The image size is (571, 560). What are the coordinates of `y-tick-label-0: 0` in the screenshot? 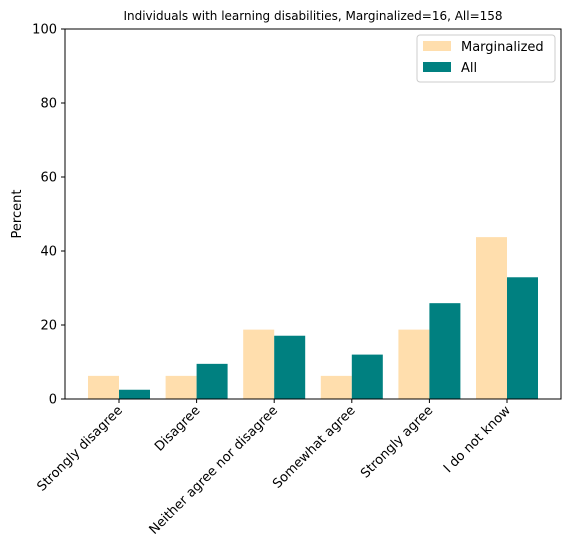 It's located at (53, 400).